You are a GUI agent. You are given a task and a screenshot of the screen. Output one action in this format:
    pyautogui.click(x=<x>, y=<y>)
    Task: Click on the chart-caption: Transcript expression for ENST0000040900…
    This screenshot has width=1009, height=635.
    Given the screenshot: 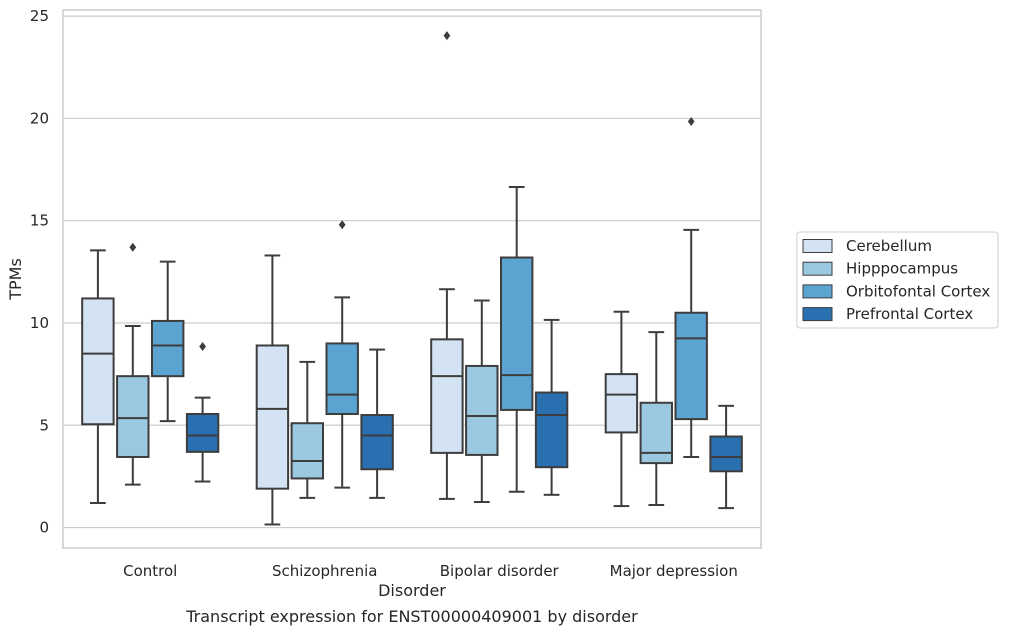 What is the action you would take?
    pyautogui.click(x=411, y=616)
    